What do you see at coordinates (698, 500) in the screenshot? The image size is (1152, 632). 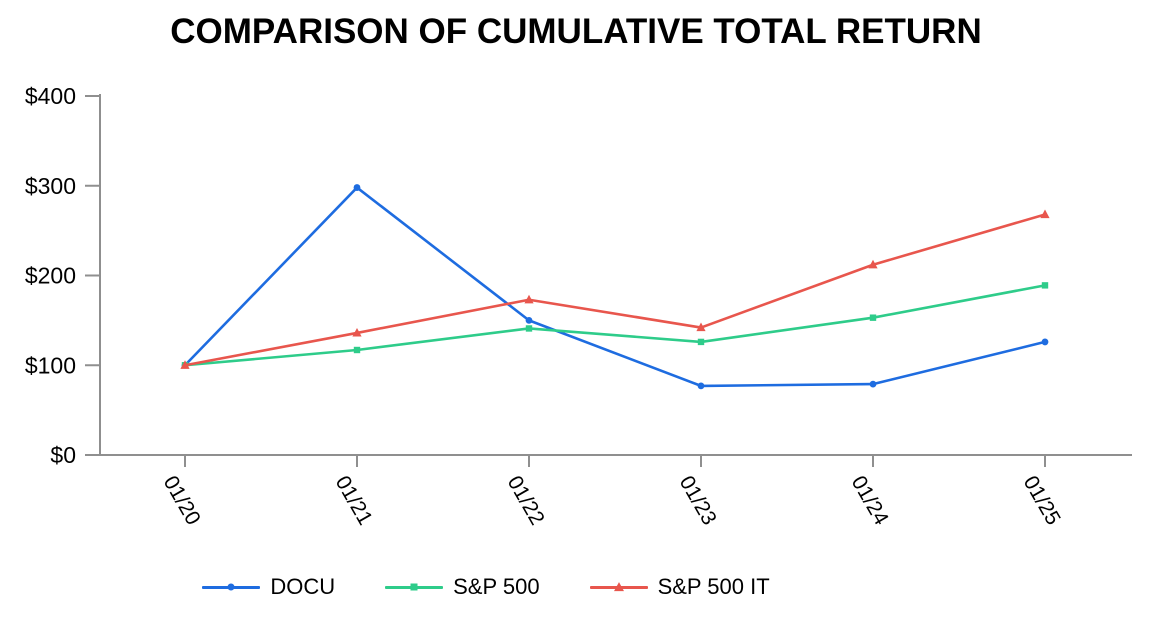 I see `x-tick-label: 01/23` at bounding box center [698, 500].